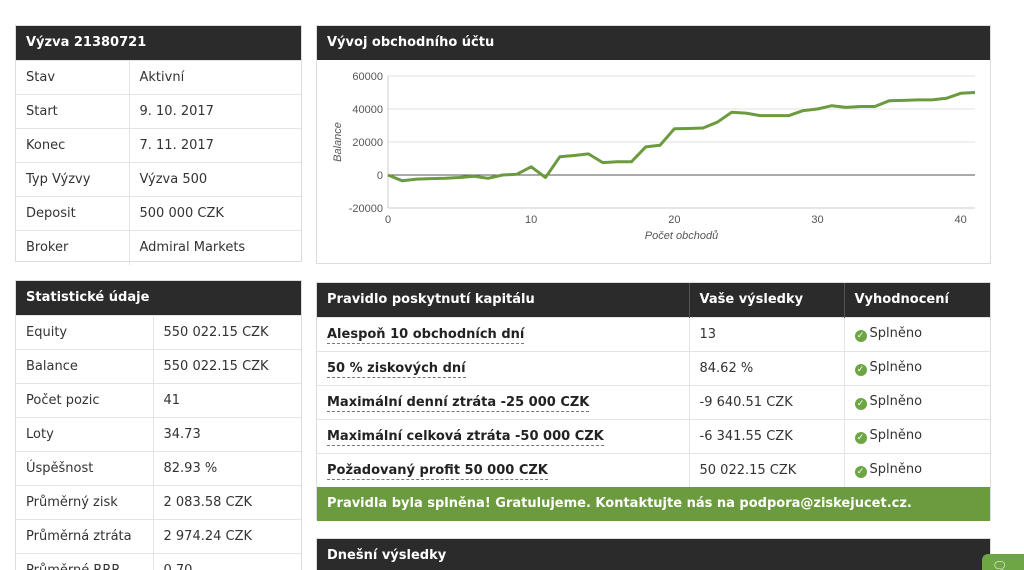  Describe the element at coordinates (73, 145) in the screenshot. I see `row-label: Konec` at that location.